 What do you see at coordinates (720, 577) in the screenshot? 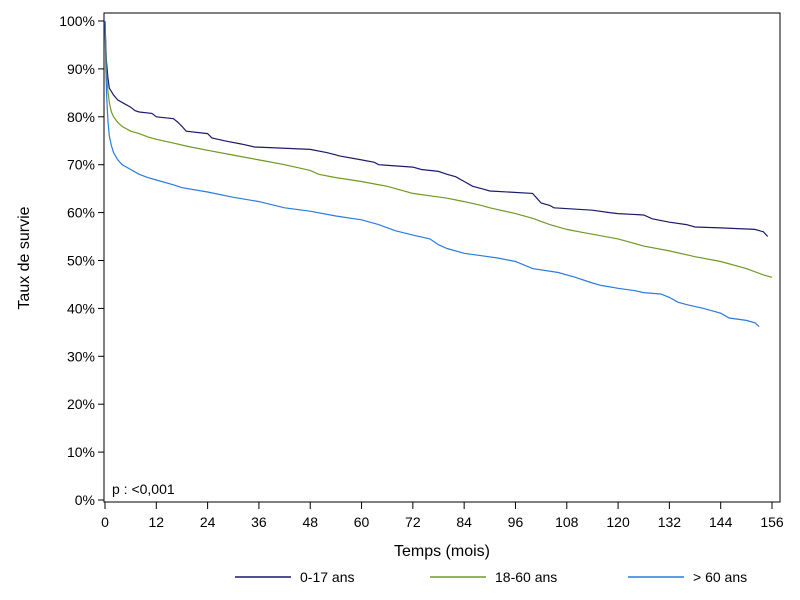
I see `legend-label: > 60 ans` at bounding box center [720, 577].